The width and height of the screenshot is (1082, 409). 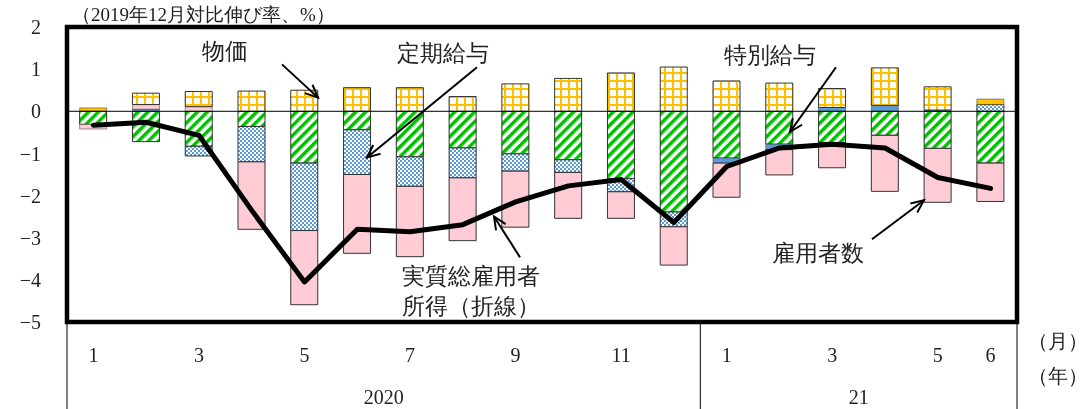 What do you see at coordinates (203, 14) in the screenshot?
I see `chart-title: （2019年12月対比伸び率、%）` at bounding box center [203, 14].